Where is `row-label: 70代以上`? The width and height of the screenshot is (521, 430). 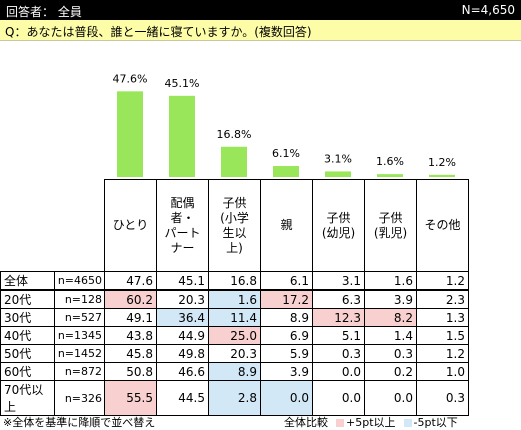 row-label: 70代以上 is located at coordinates (27, 398).